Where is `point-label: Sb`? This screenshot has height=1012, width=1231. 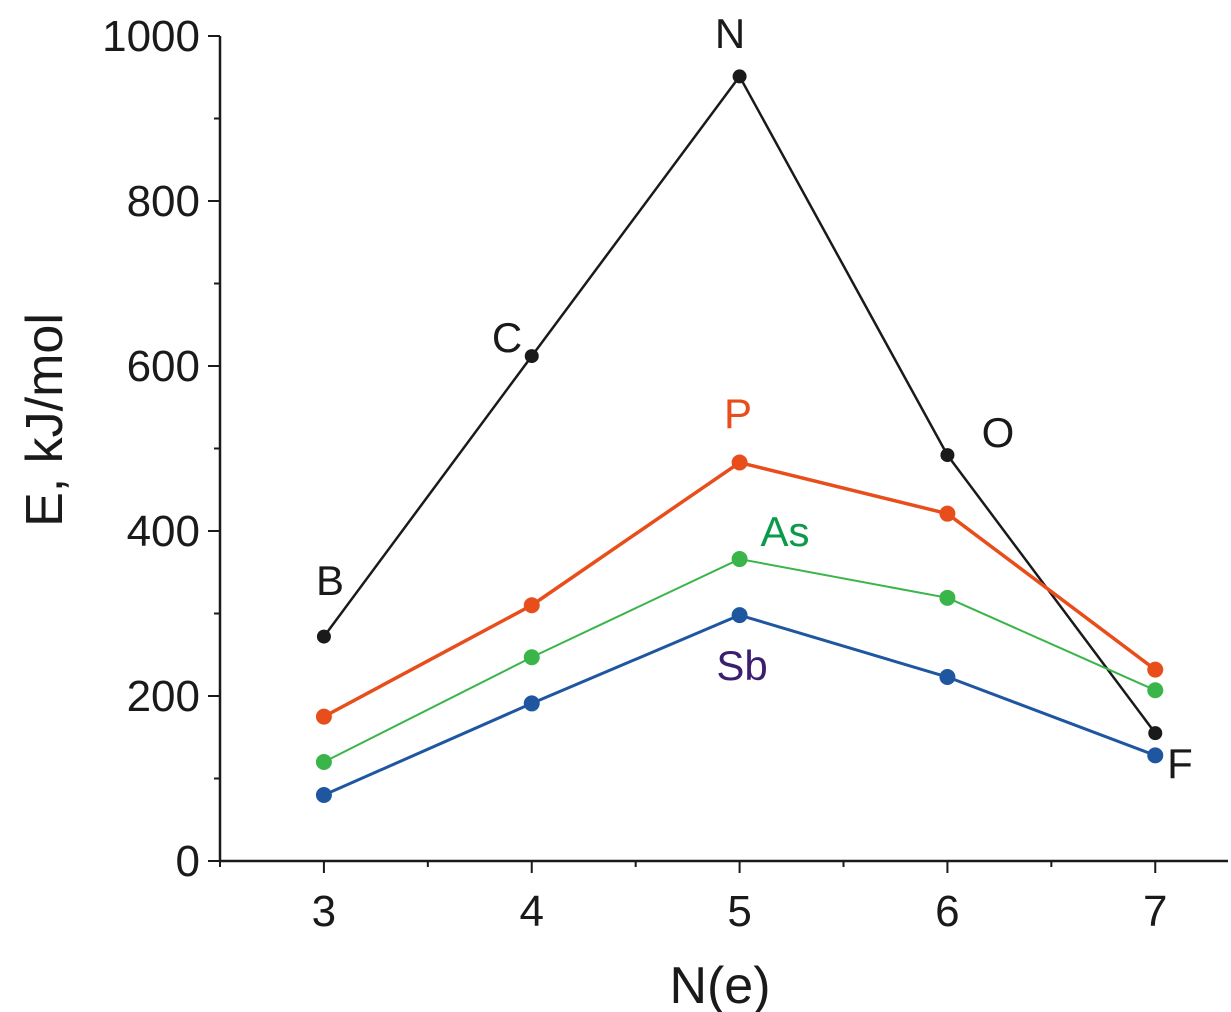
point-label: Sb is located at coordinates (741, 665).